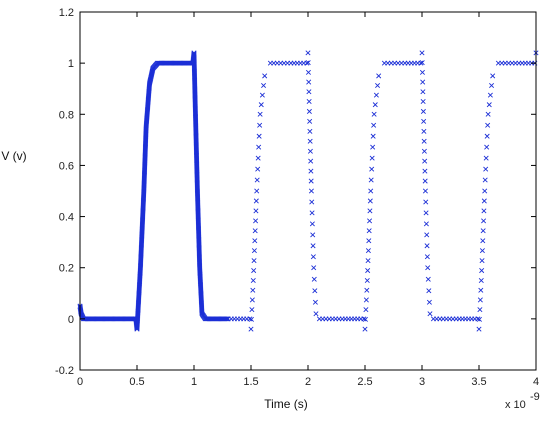  I want to click on x-tick-label: 3, so click(422, 382).